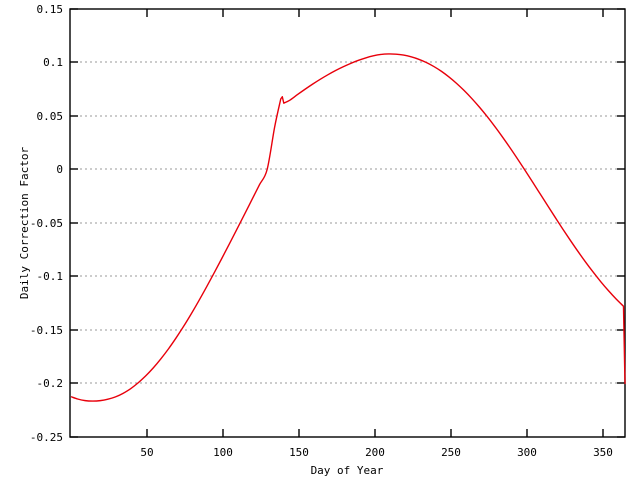  What do you see at coordinates (50, 383) in the screenshot?
I see `y-tick-label: -0.2` at bounding box center [50, 383].